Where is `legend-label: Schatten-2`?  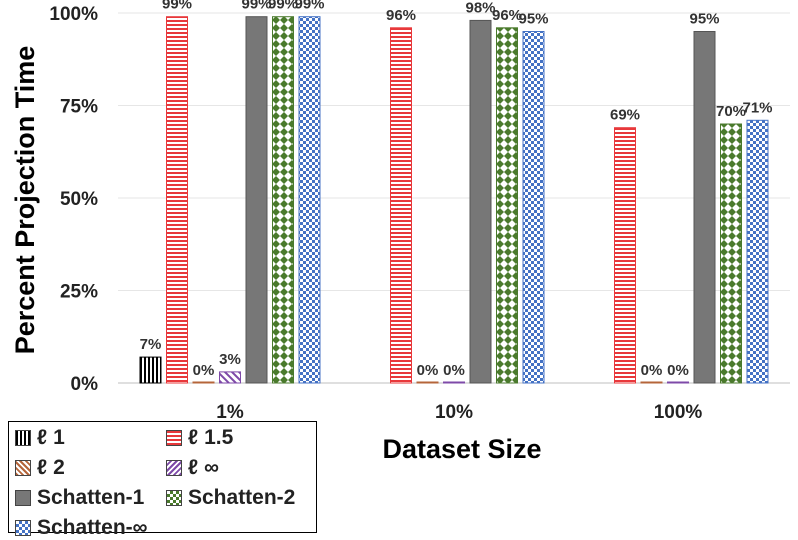
legend-label: Schatten-2 is located at coordinates (242, 497).